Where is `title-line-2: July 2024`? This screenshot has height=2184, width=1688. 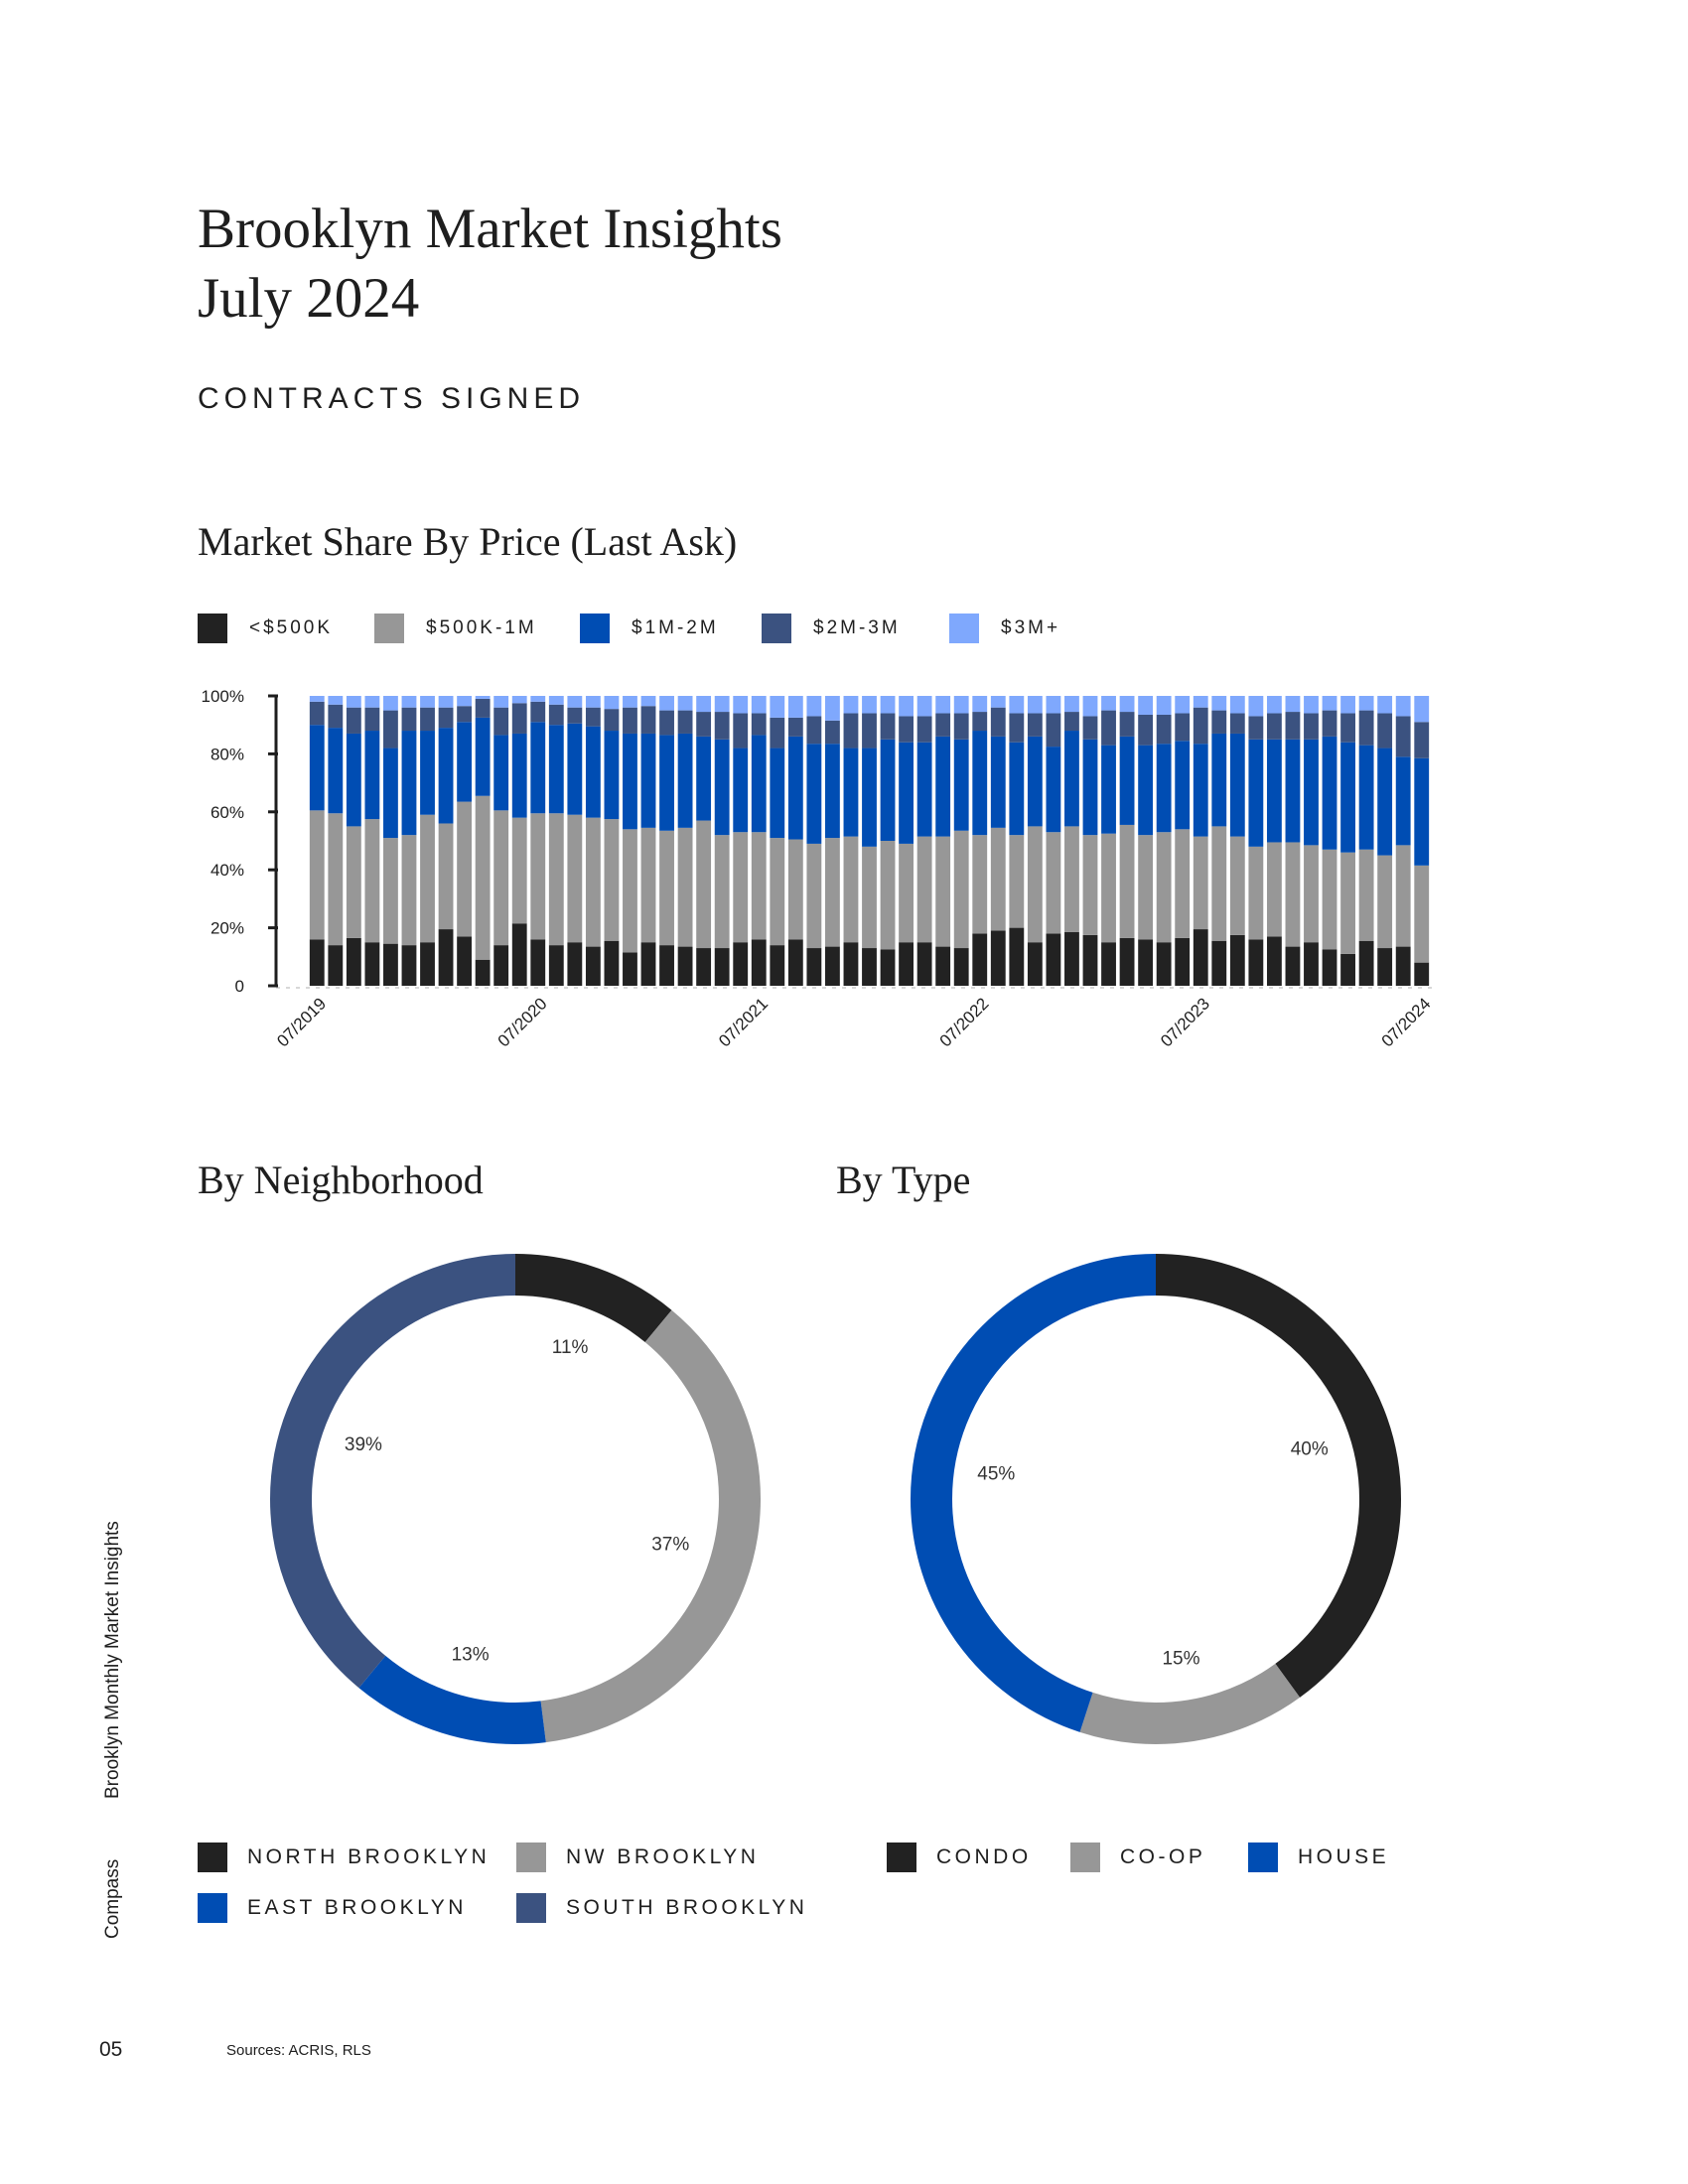 title-line-2: July 2024 is located at coordinates (309, 298).